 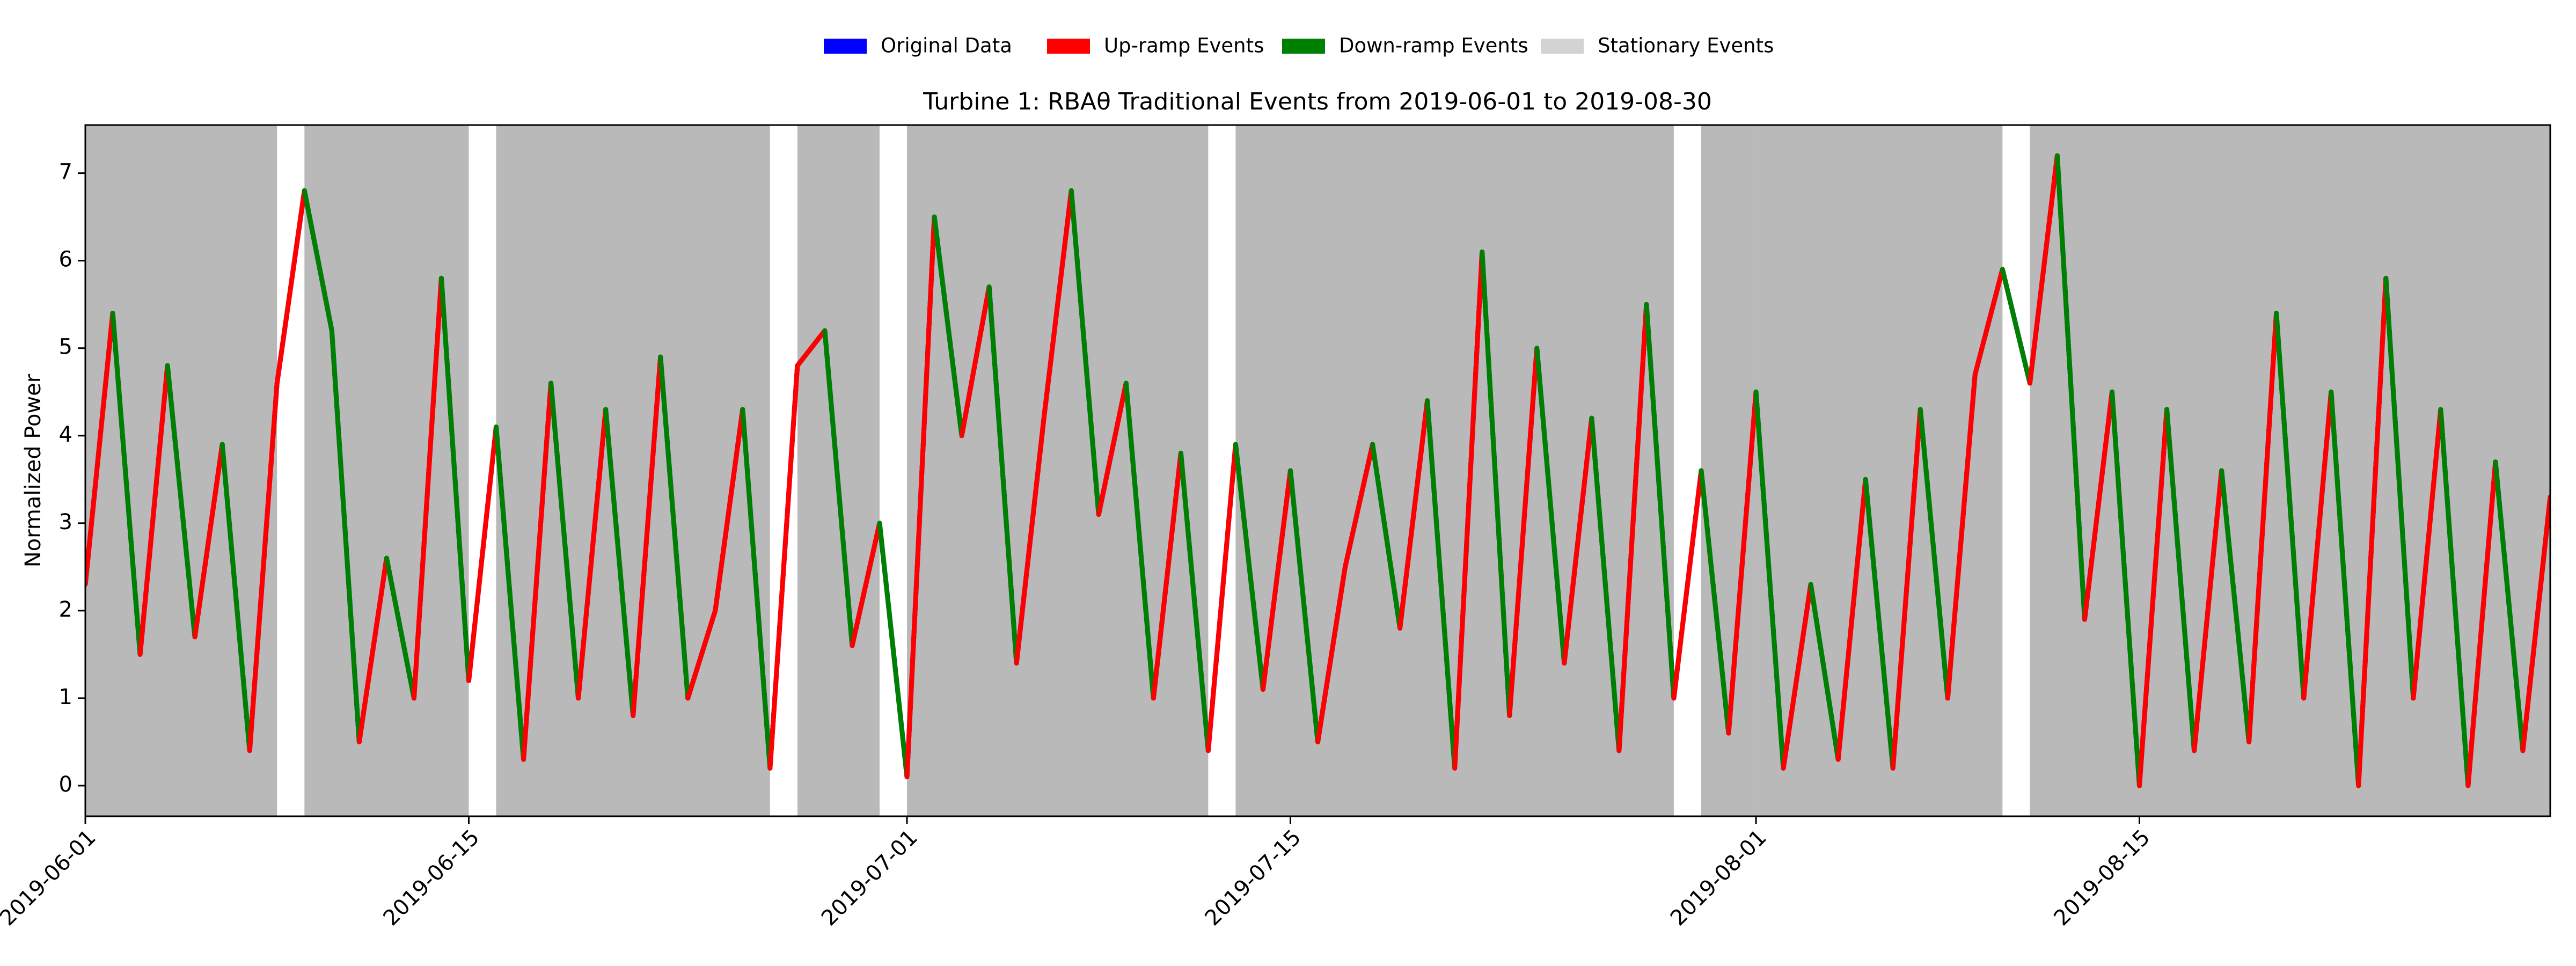 I want to click on y-tick-label: 2, so click(x=65, y=609).